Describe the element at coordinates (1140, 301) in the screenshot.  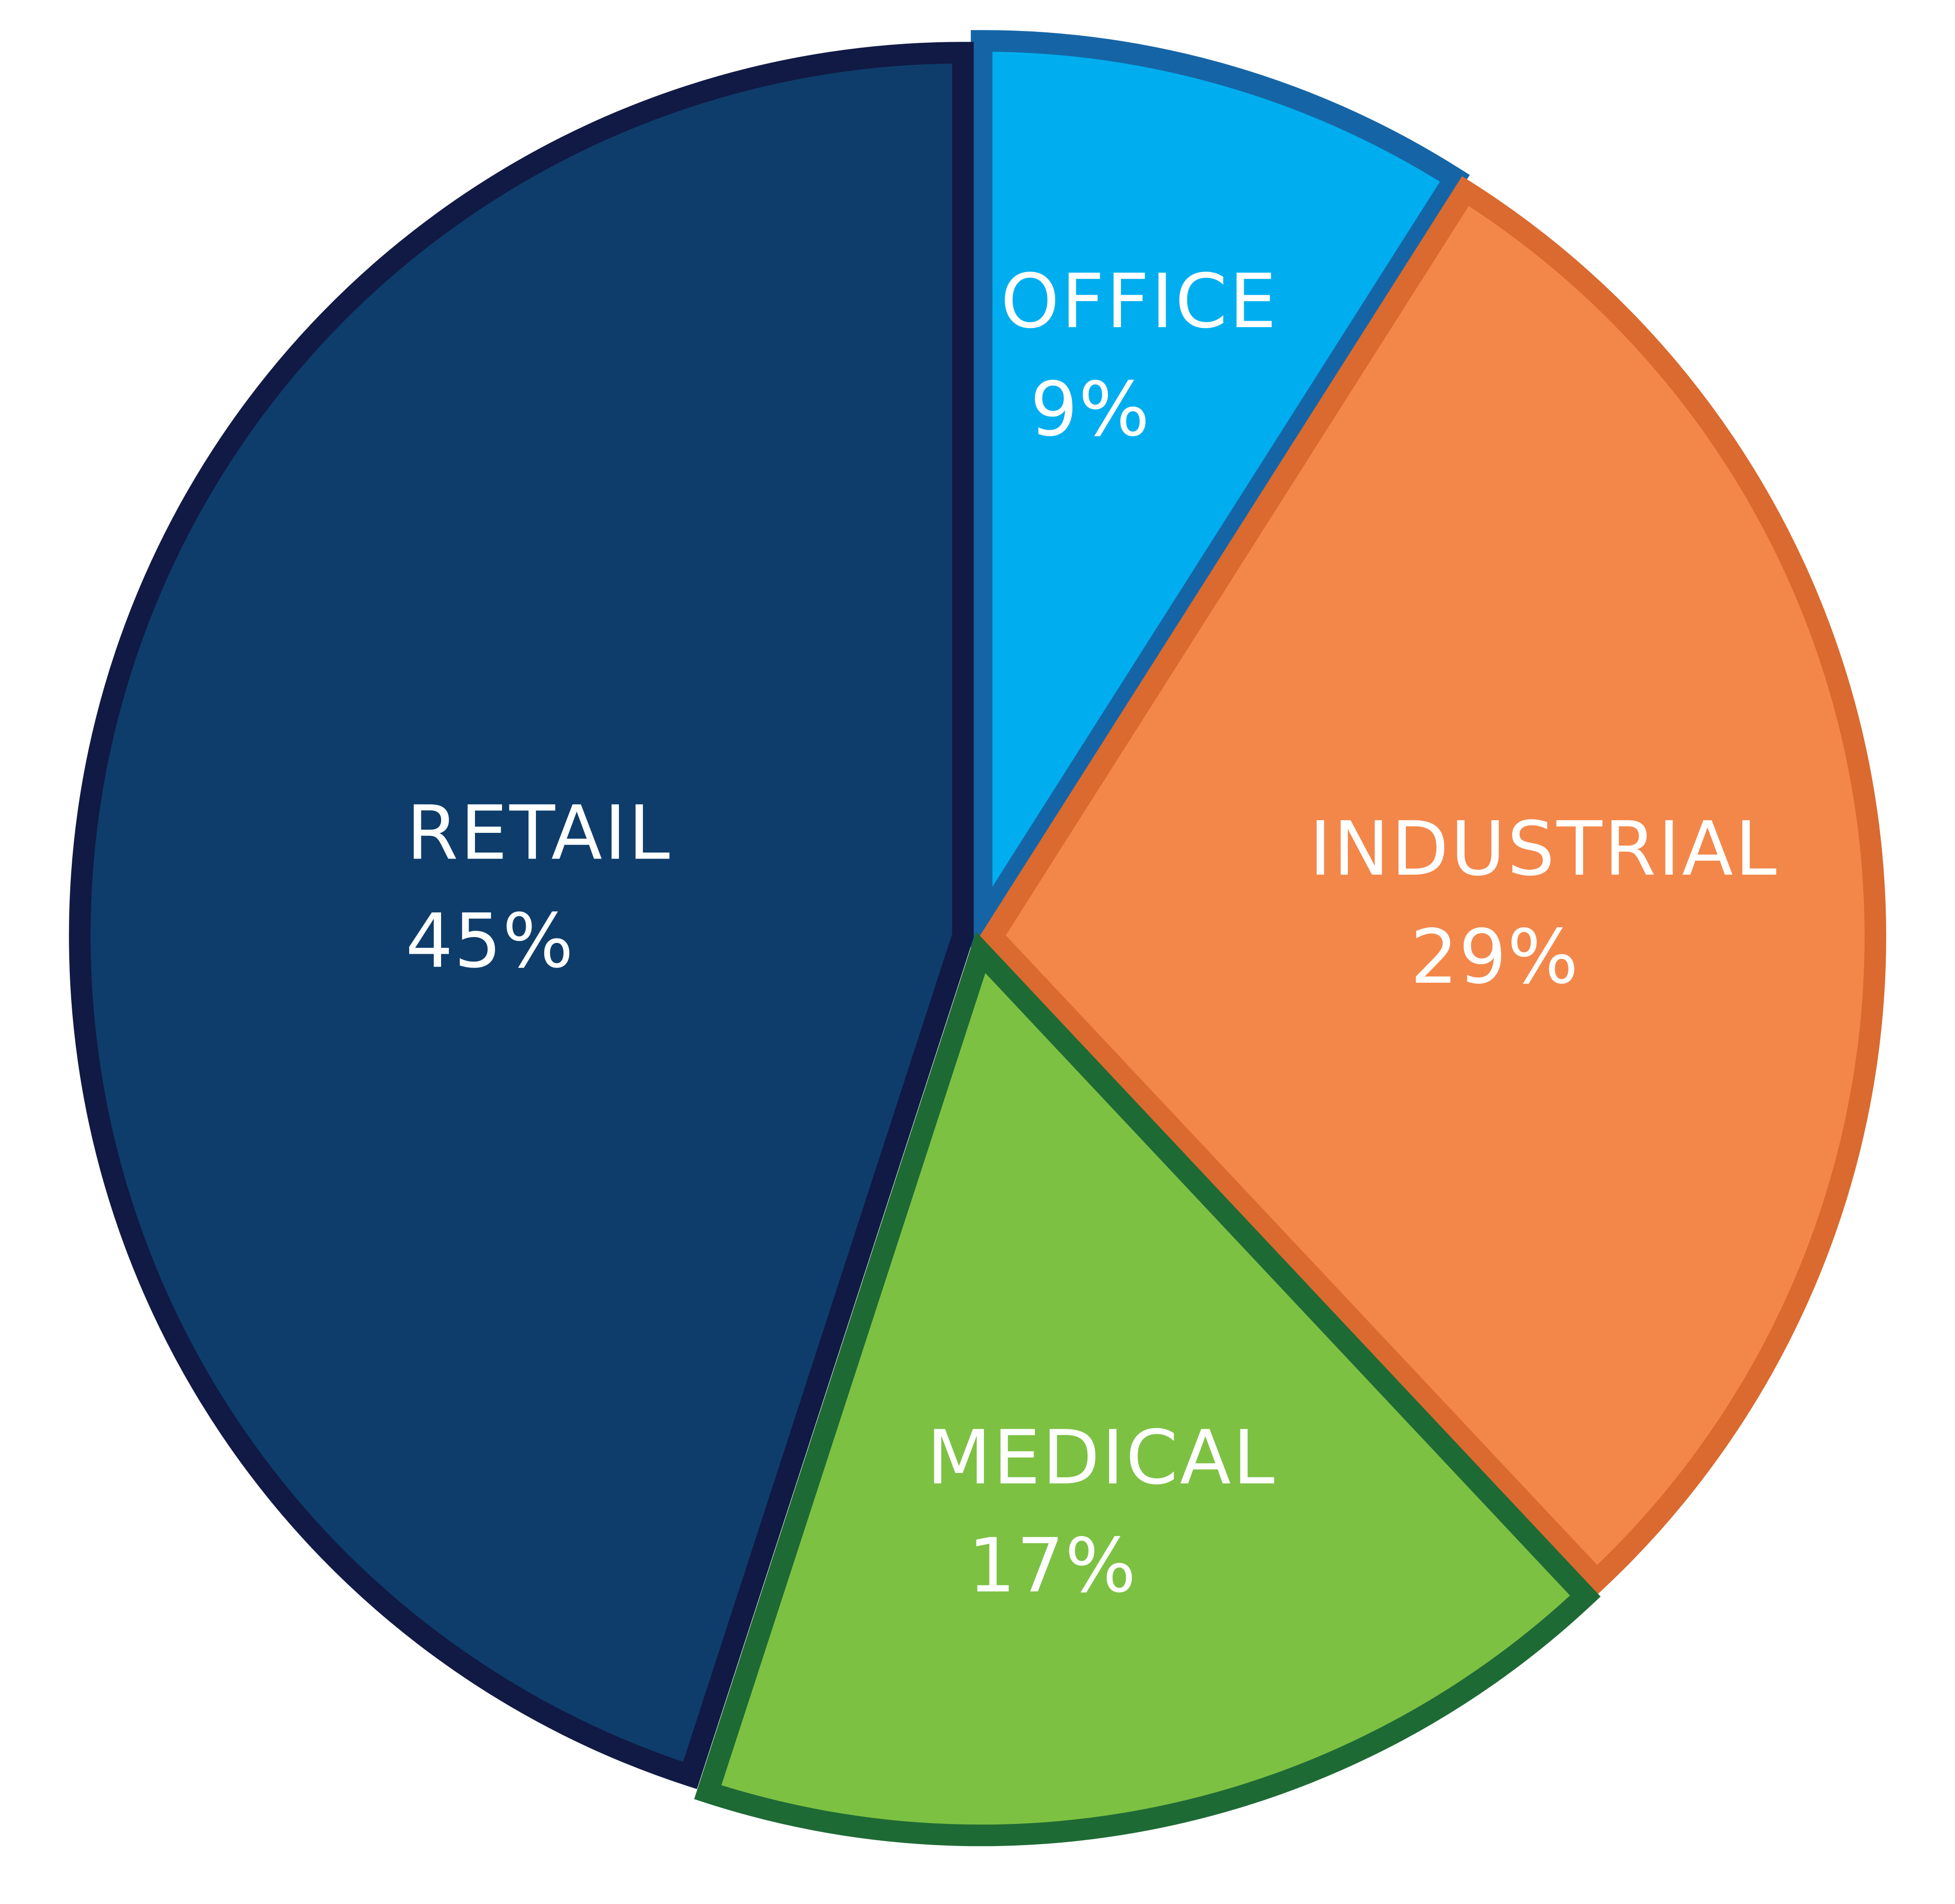
I see `slice-label-office: OFFICE` at that location.